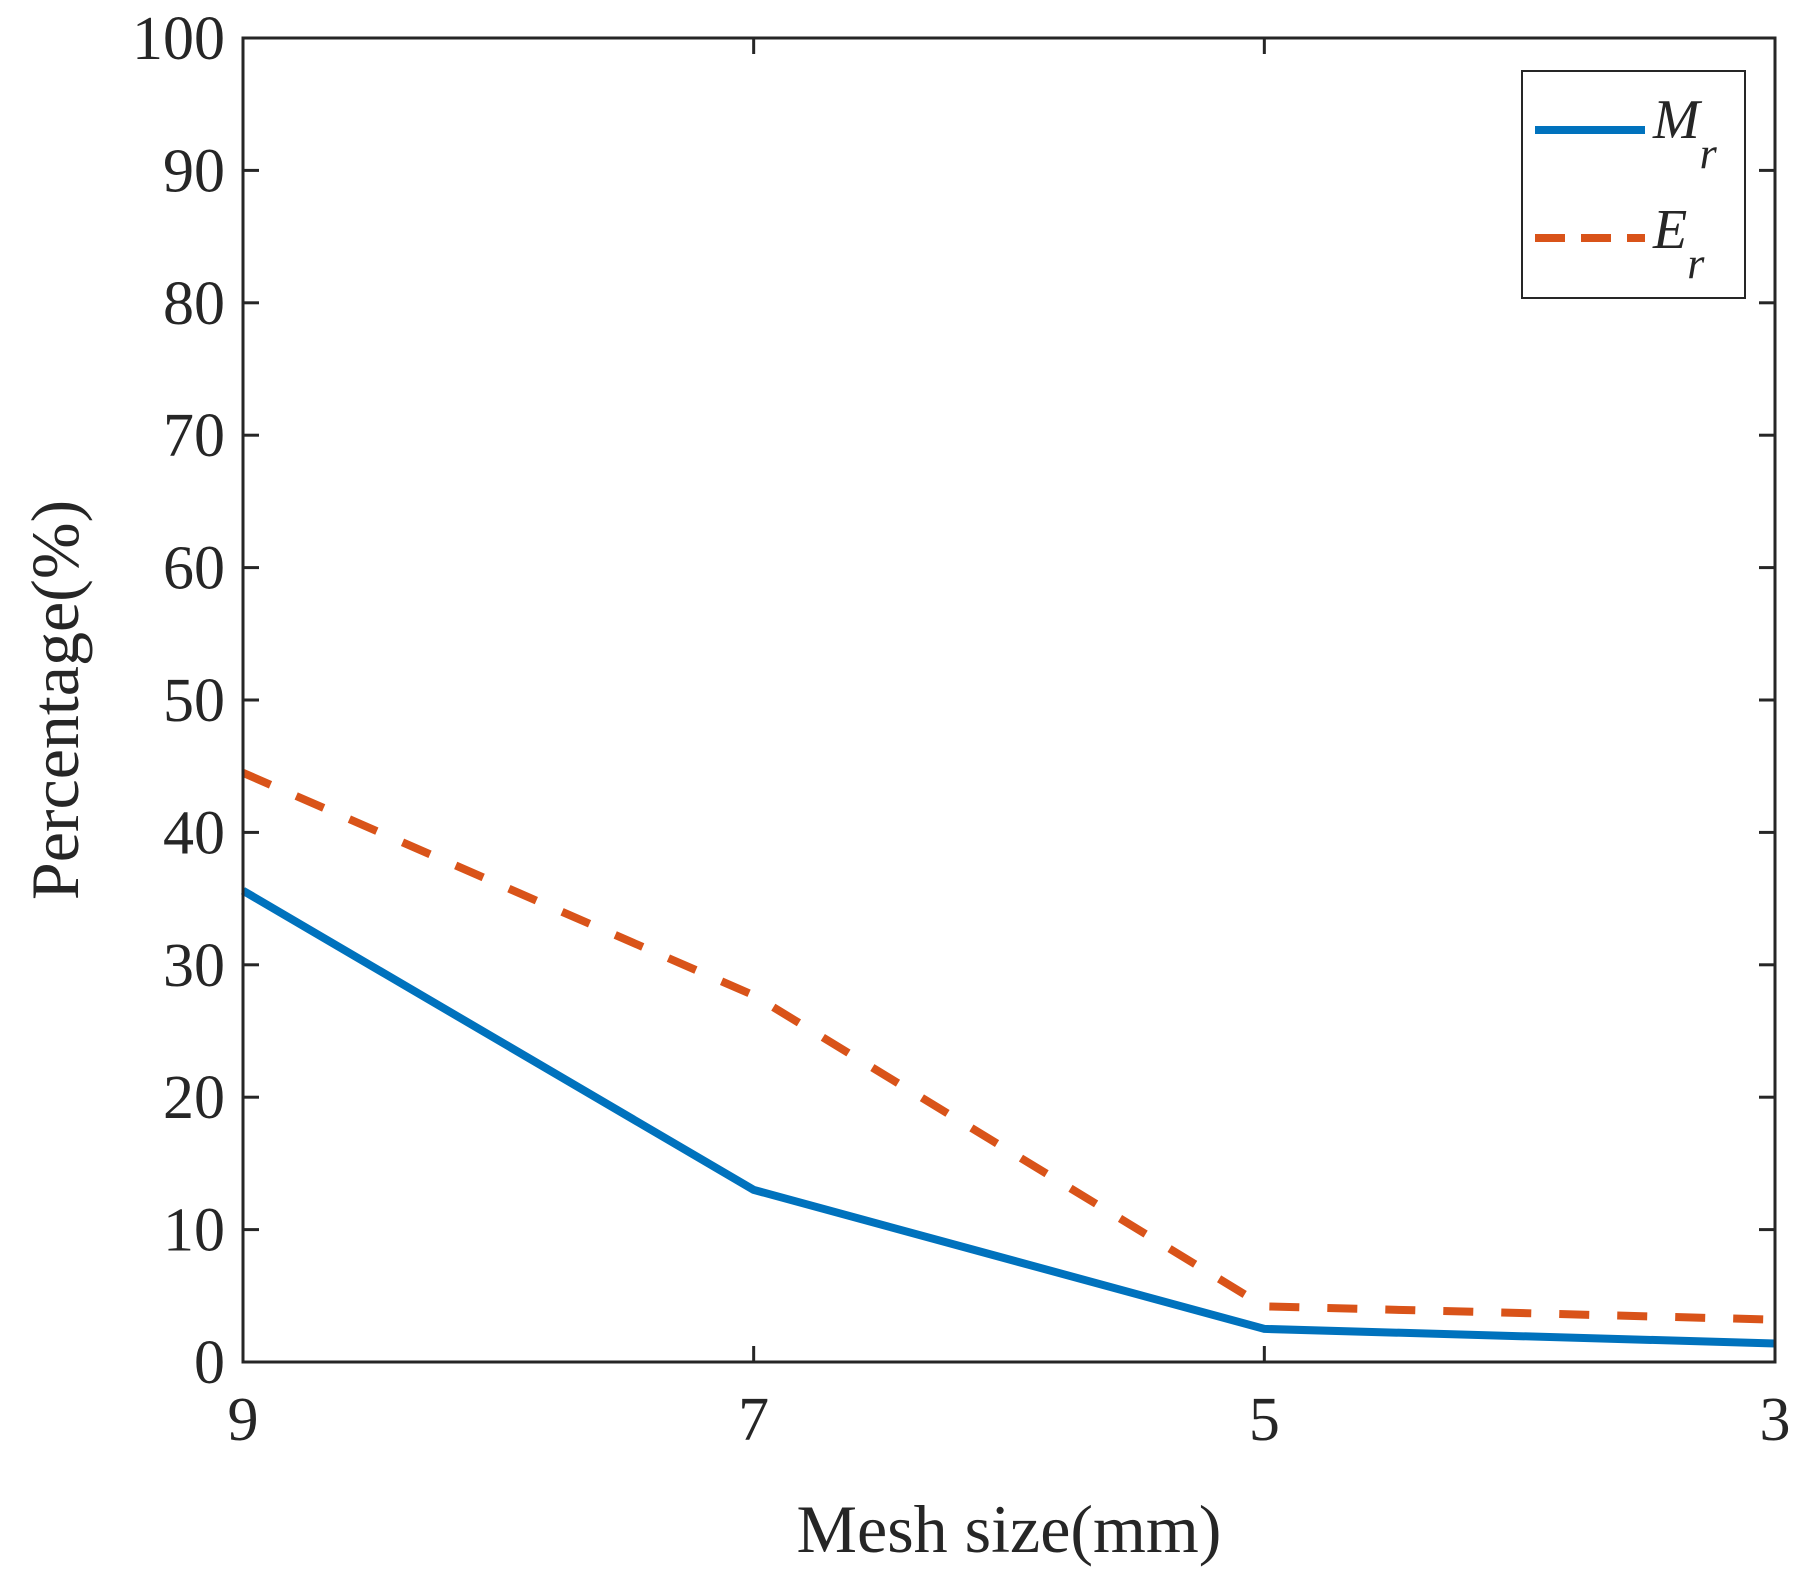 This screenshot has width=1801, height=1584. I want to click on y-axis-label: Percentage(%), so click(55, 700).